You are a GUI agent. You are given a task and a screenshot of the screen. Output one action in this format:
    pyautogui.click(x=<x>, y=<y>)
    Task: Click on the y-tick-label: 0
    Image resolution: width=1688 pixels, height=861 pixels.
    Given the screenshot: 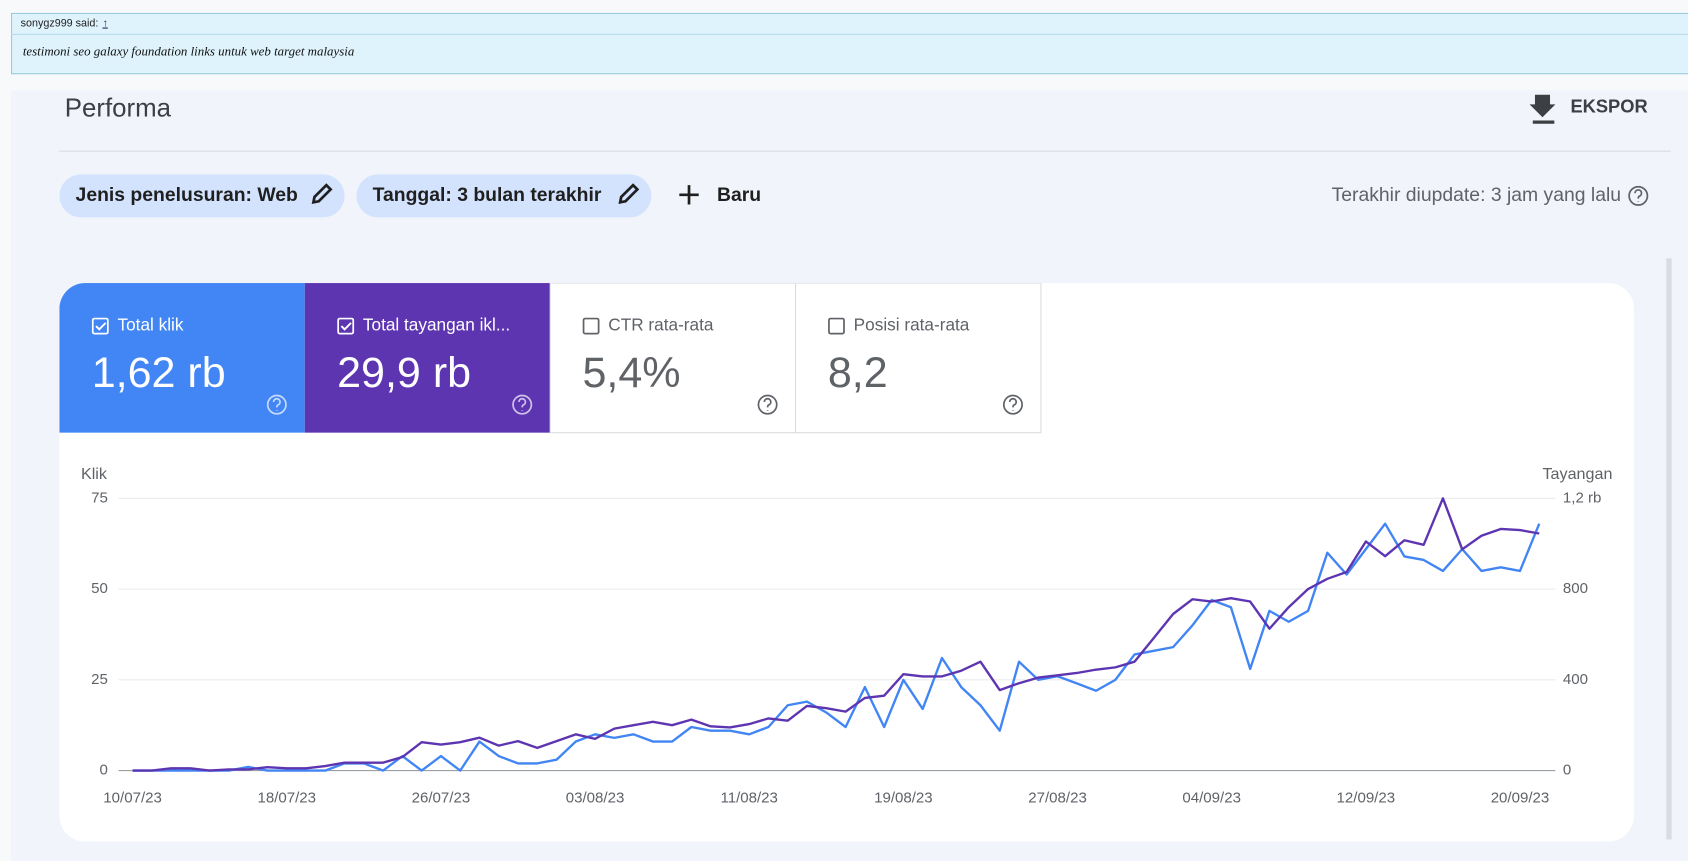 What is the action you would take?
    pyautogui.click(x=103, y=770)
    